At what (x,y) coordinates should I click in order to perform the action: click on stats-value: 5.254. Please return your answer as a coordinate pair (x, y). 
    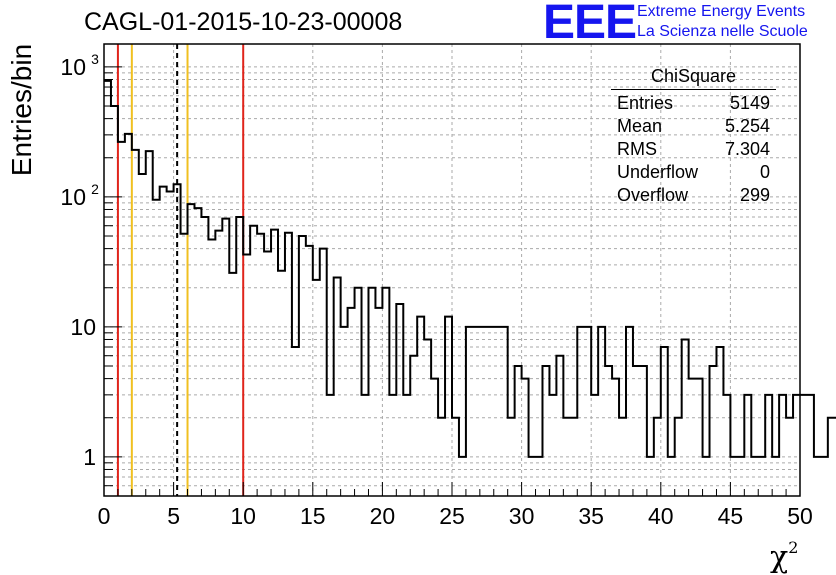
    Looking at the image, I should click on (747, 126).